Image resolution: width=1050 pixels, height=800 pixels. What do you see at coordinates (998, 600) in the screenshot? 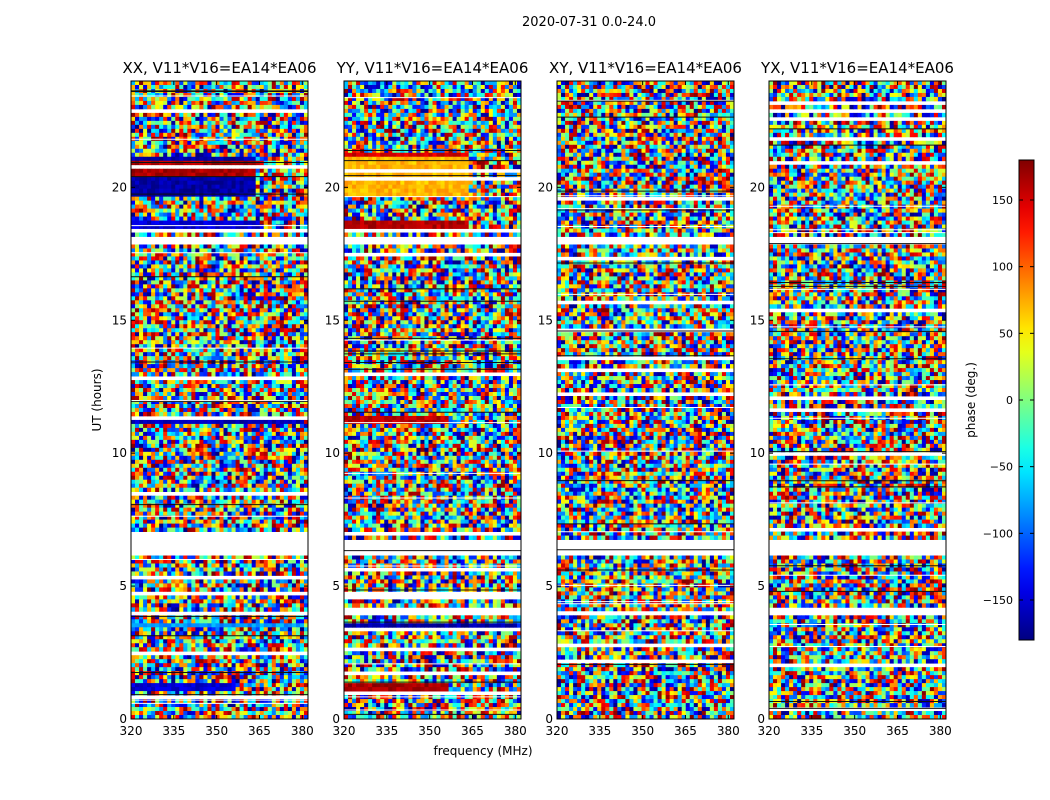
I see `colorbar-tick-label: −150` at bounding box center [998, 600].